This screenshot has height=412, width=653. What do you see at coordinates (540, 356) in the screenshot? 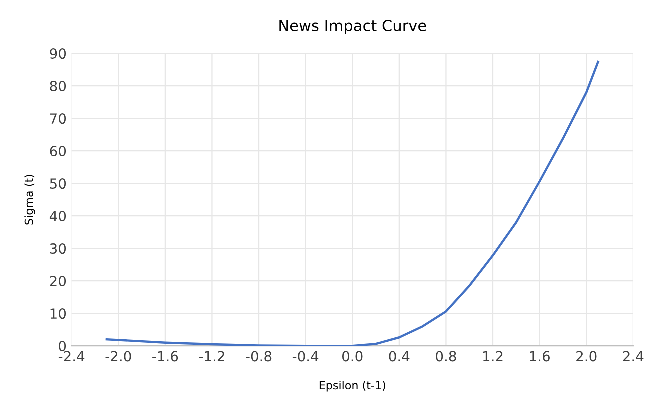
I see `x-tick-label: 1.6` at bounding box center [540, 356].